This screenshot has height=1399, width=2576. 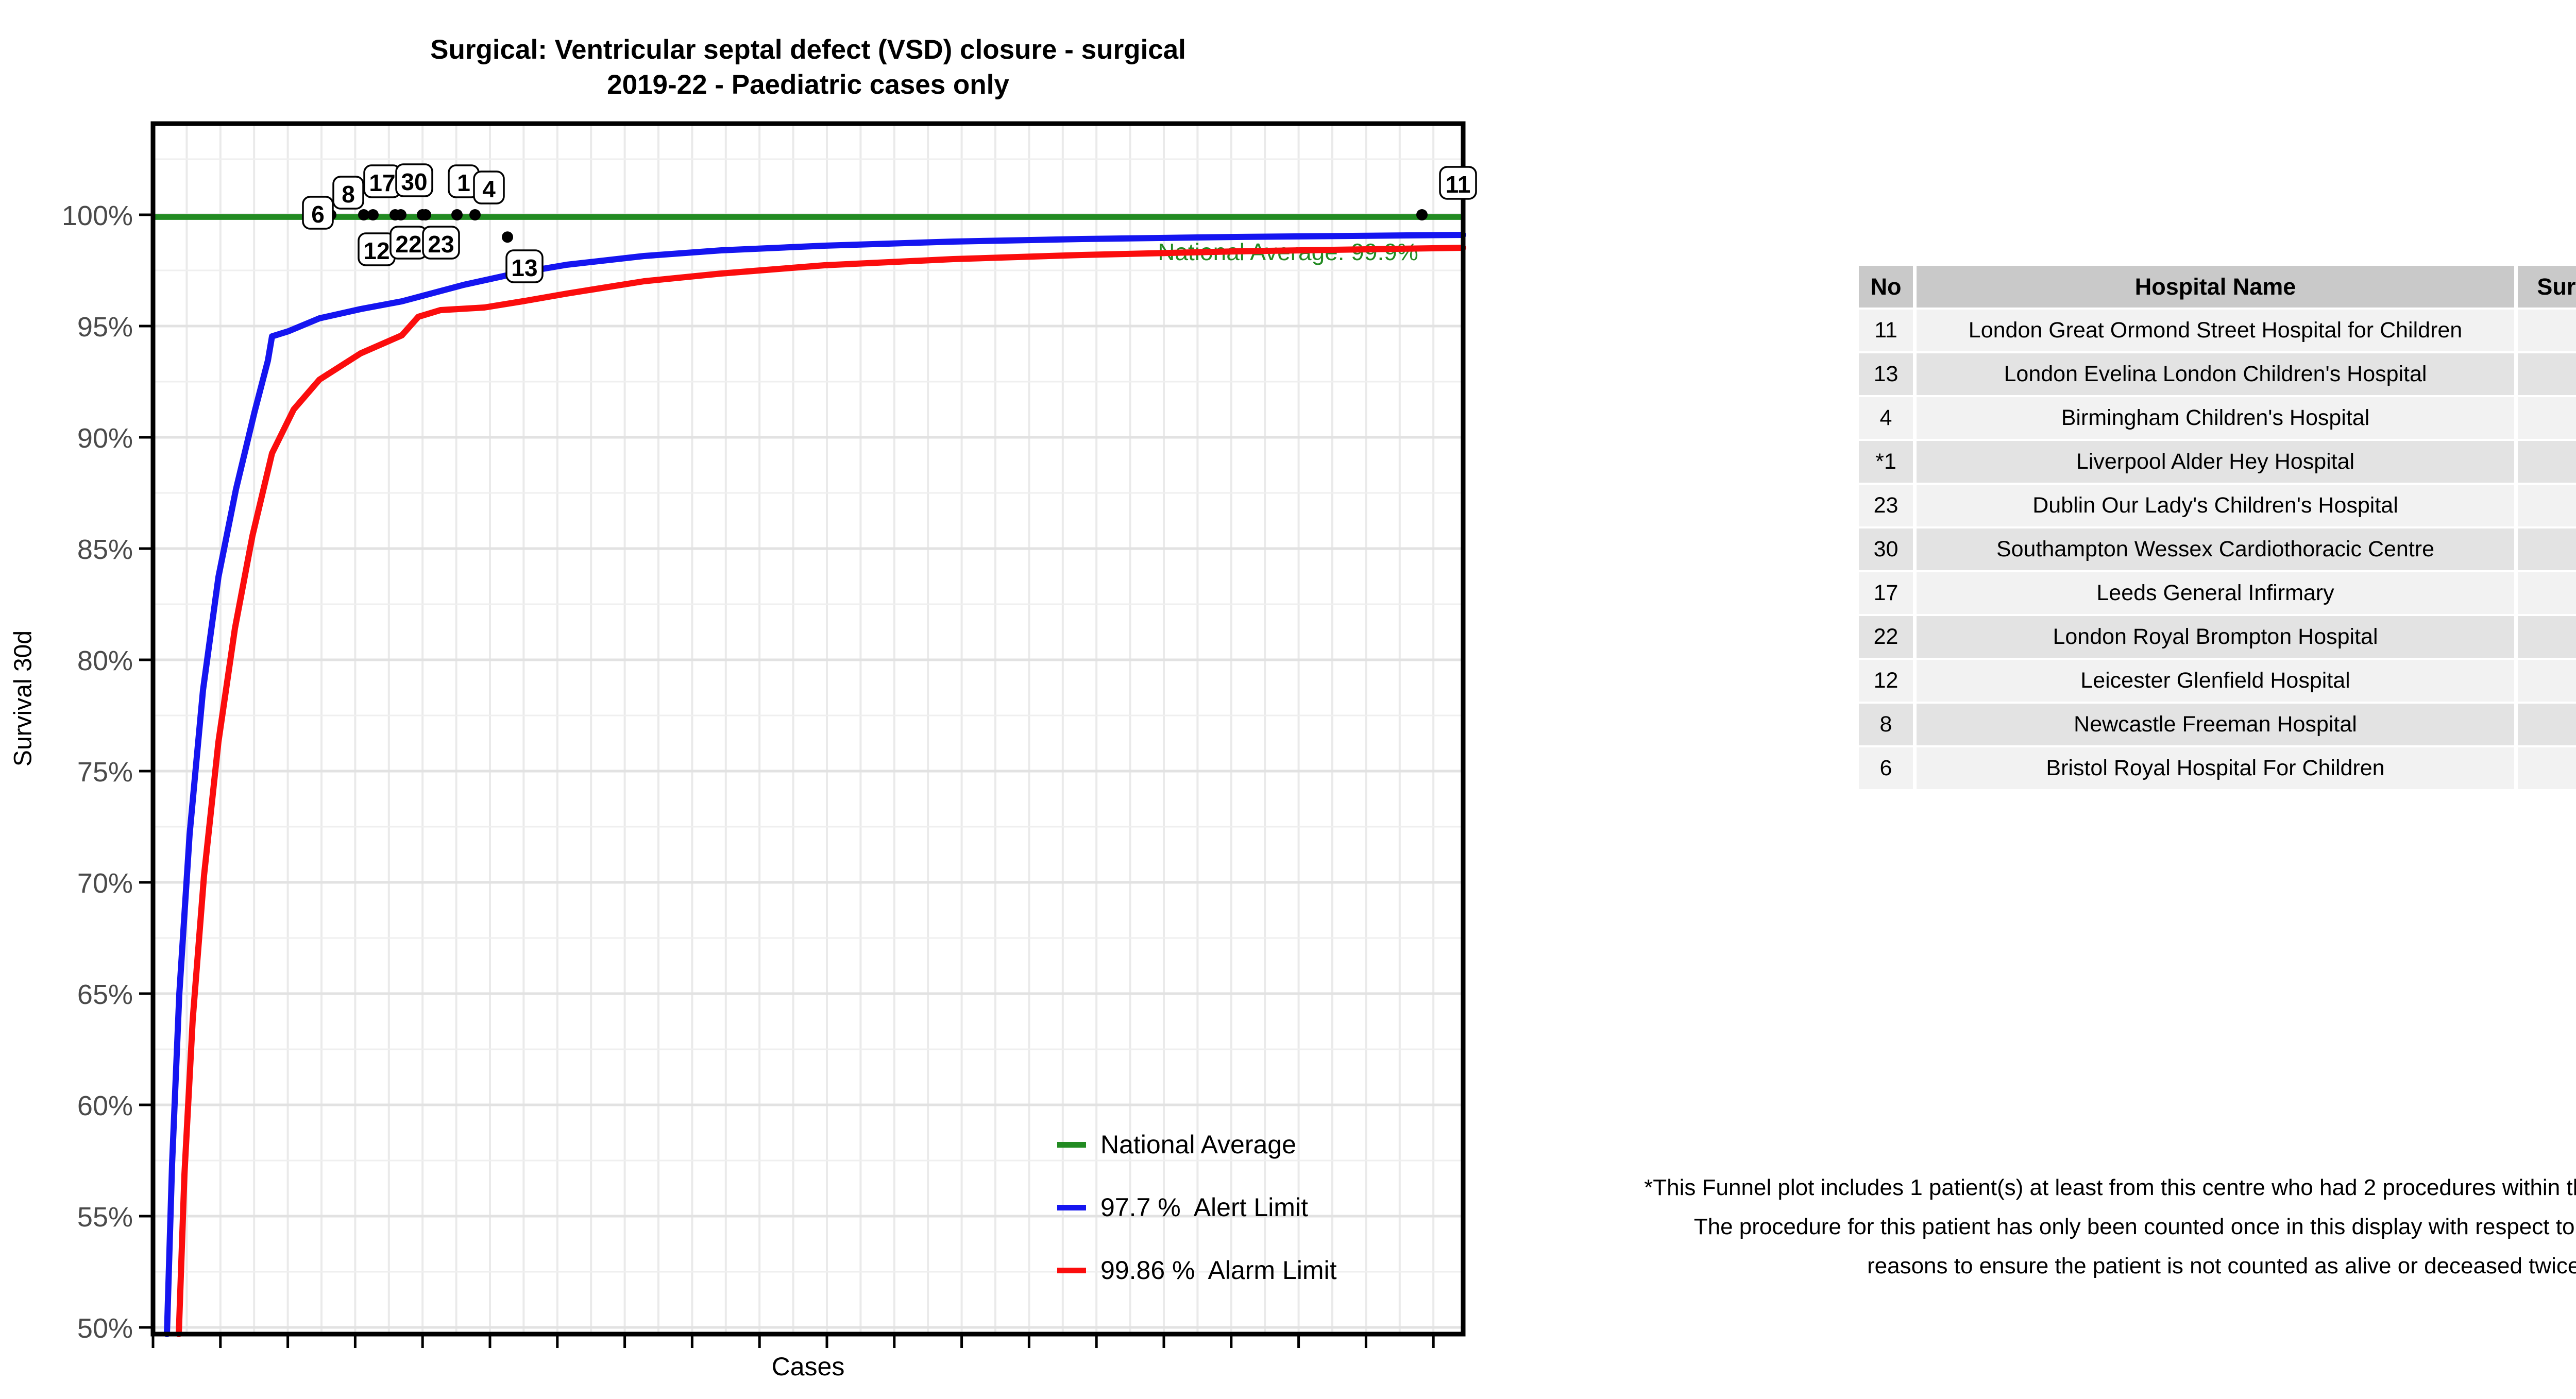 What do you see at coordinates (1458, 184) in the screenshot?
I see `point-label: 11` at bounding box center [1458, 184].